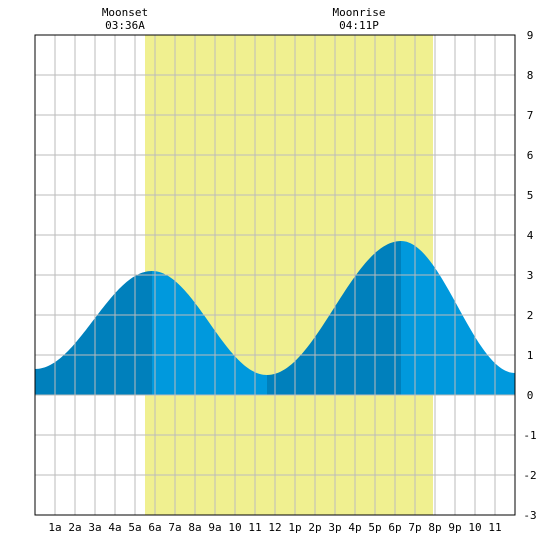 The image size is (550, 550). What do you see at coordinates (374, 527) in the screenshot?
I see `x-tick-label: 5p` at bounding box center [374, 527].